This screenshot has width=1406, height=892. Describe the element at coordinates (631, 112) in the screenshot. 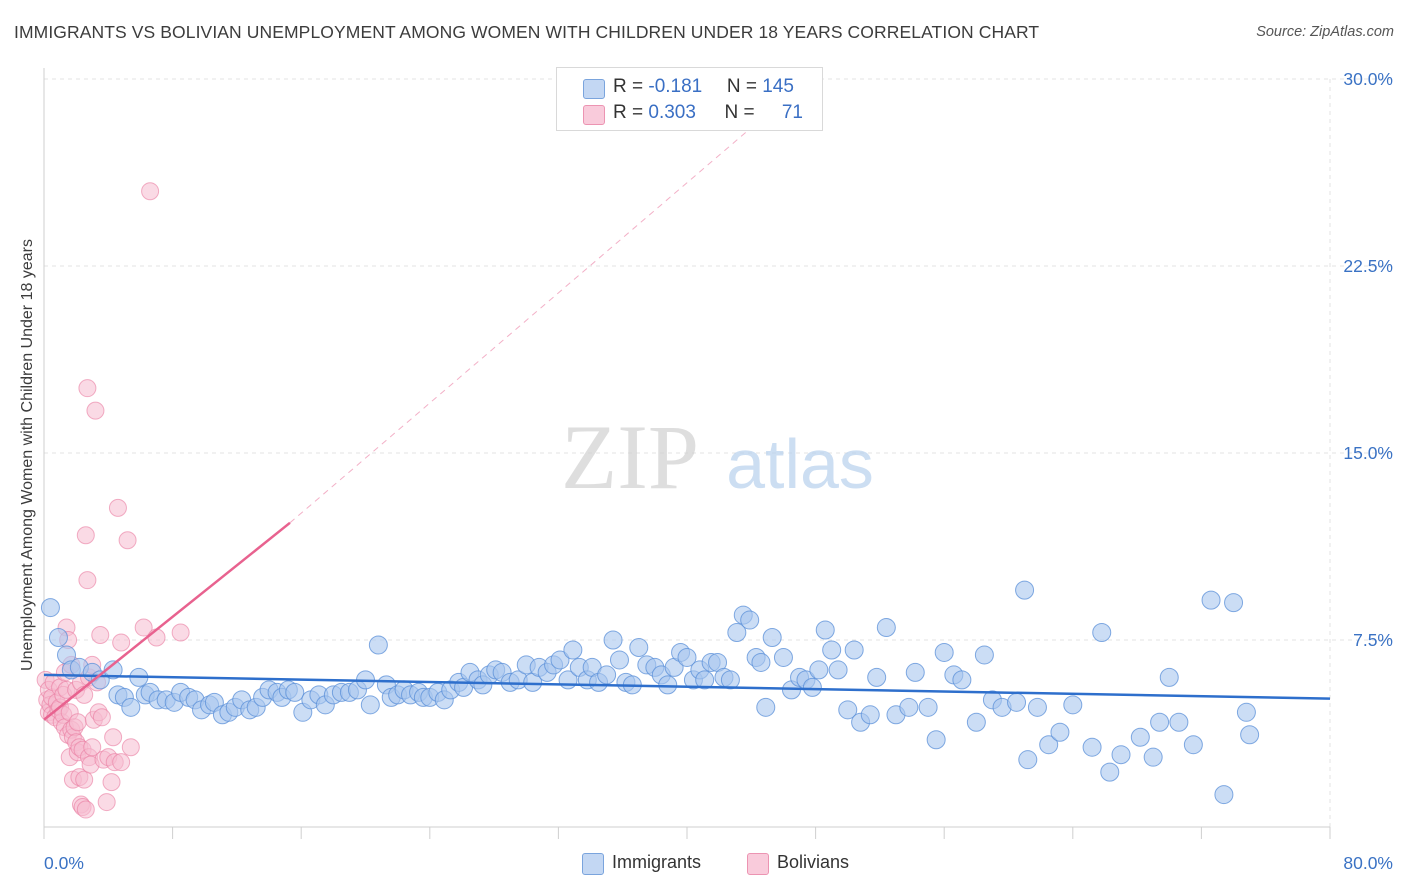

I see `legend-r-label: R =` at that location.